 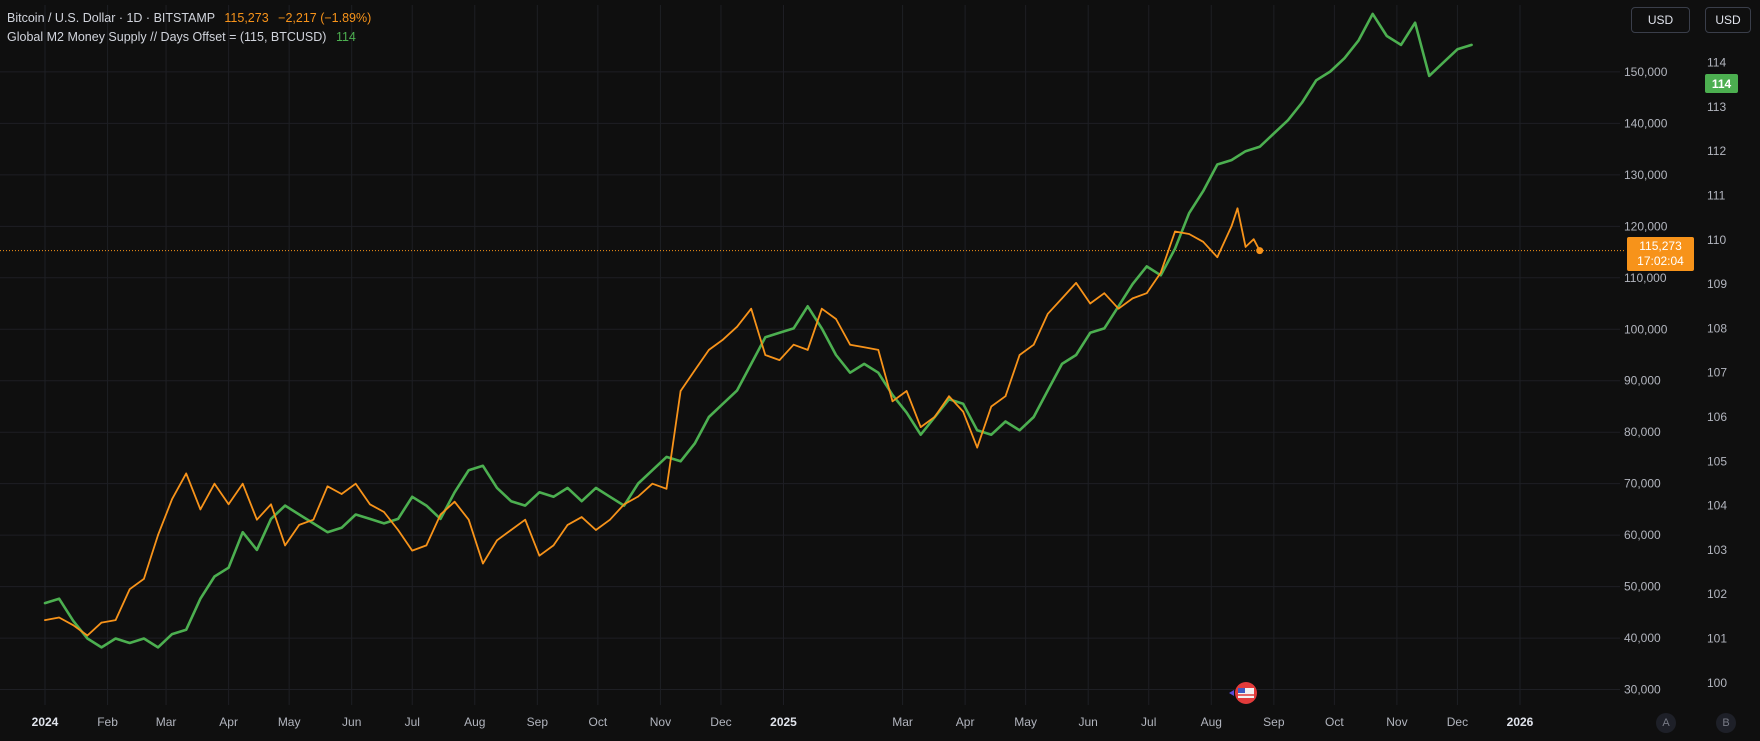 I want to click on log-scale-button: B, so click(x=1726, y=723).